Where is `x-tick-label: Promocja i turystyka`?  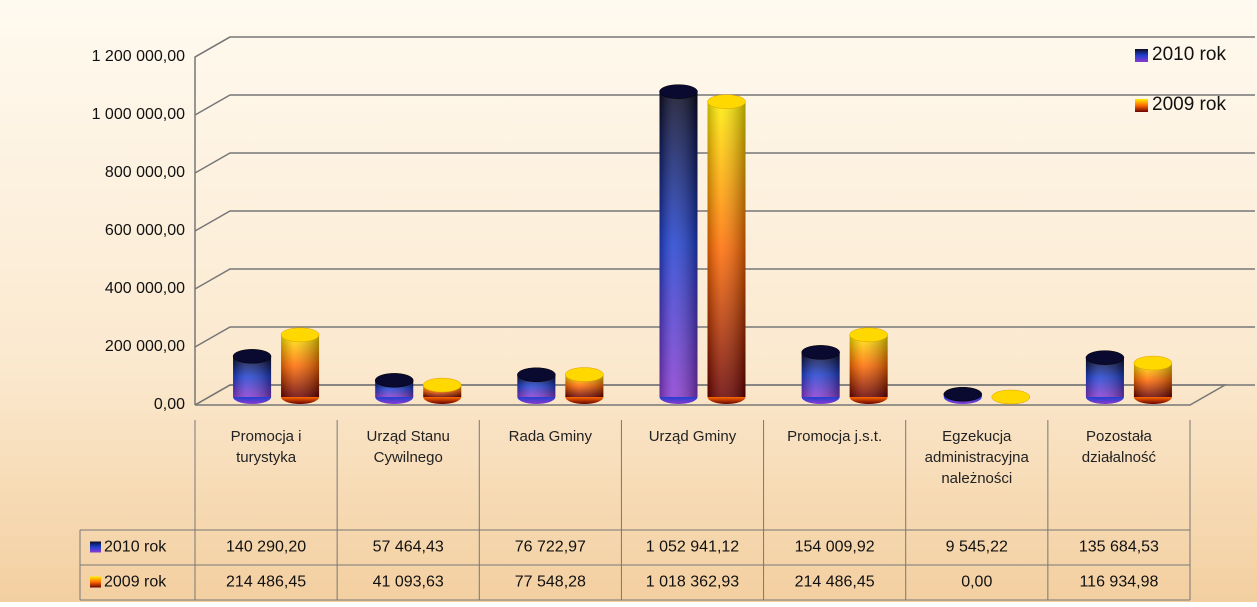 x-tick-label: Promocja i turystyka is located at coordinates (266, 447).